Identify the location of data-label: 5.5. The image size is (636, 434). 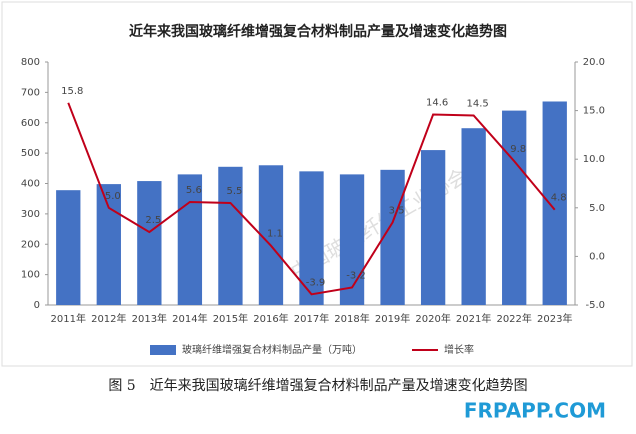
(234, 191).